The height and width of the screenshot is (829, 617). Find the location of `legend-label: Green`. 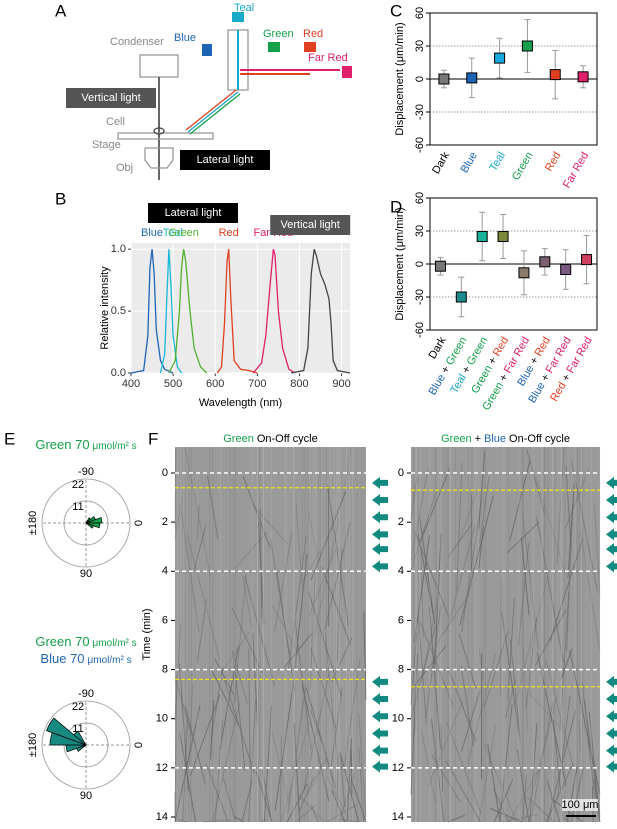

legend-label: Green is located at coordinates (183, 233).